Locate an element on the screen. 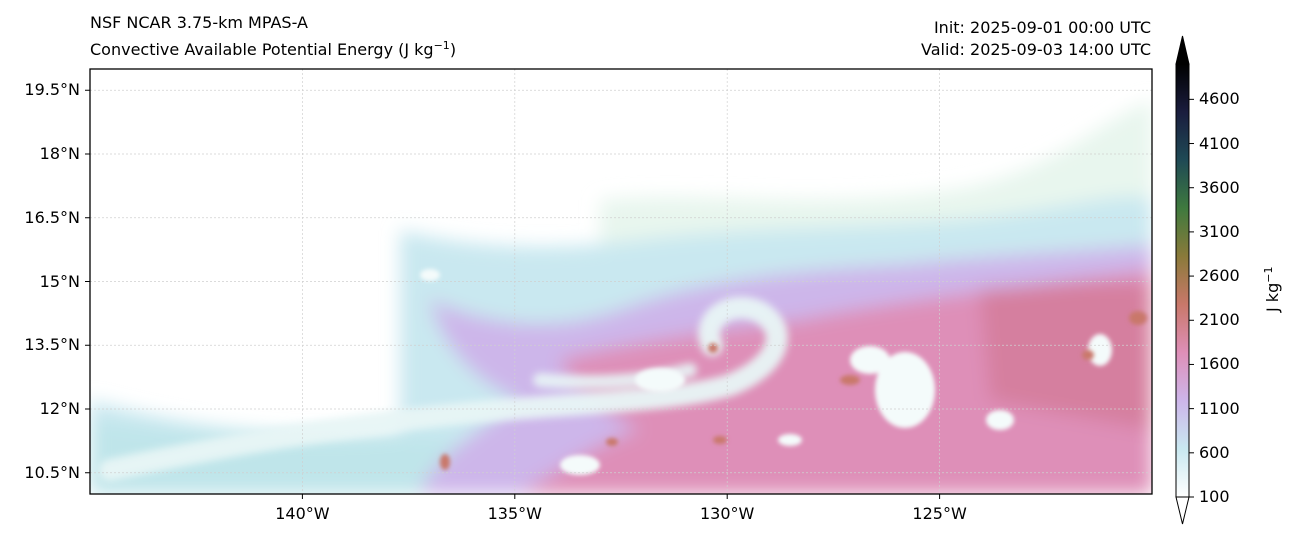 Image resolution: width=1299 pixels, height=542 pixels. lat-tick-label: 18°N is located at coordinates (59, 153).